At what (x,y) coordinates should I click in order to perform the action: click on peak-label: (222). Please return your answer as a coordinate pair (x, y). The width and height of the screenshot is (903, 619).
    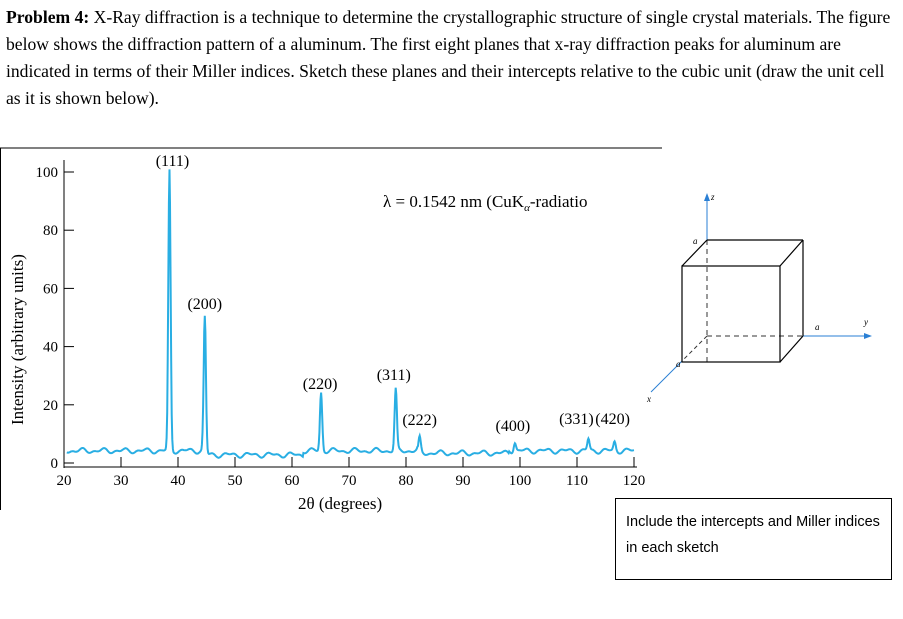
    Looking at the image, I should click on (419, 420).